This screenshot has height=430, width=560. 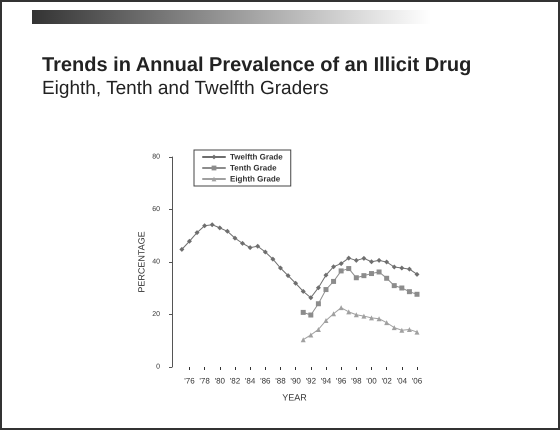 What do you see at coordinates (341, 381) in the screenshot?
I see `x-tick-label: '96` at bounding box center [341, 381].